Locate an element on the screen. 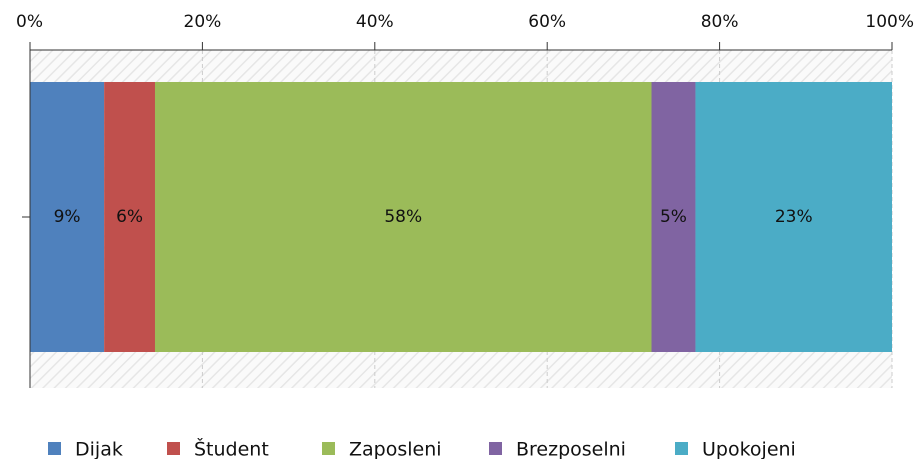  x-tick-label: 40% is located at coordinates (375, 22).